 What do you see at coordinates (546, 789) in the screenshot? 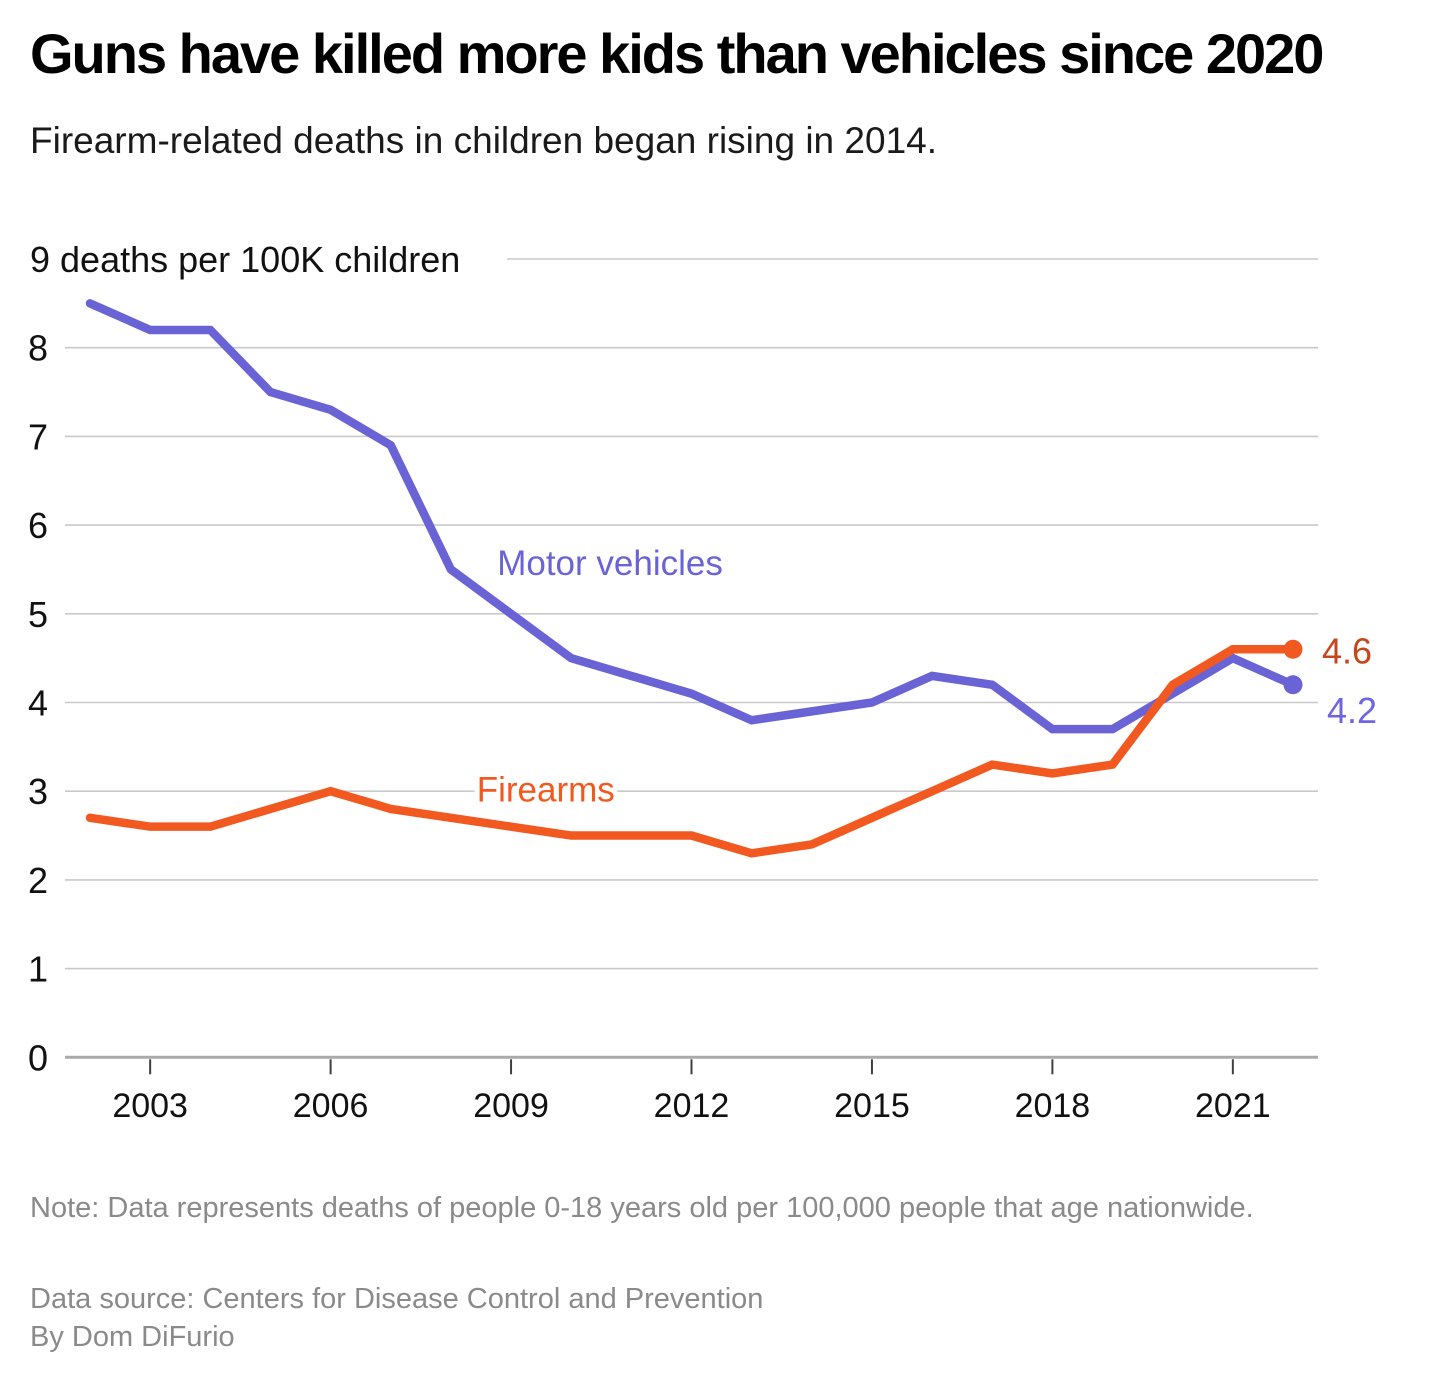
I see `series-label-firearms: Firearms` at bounding box center [546, 789].